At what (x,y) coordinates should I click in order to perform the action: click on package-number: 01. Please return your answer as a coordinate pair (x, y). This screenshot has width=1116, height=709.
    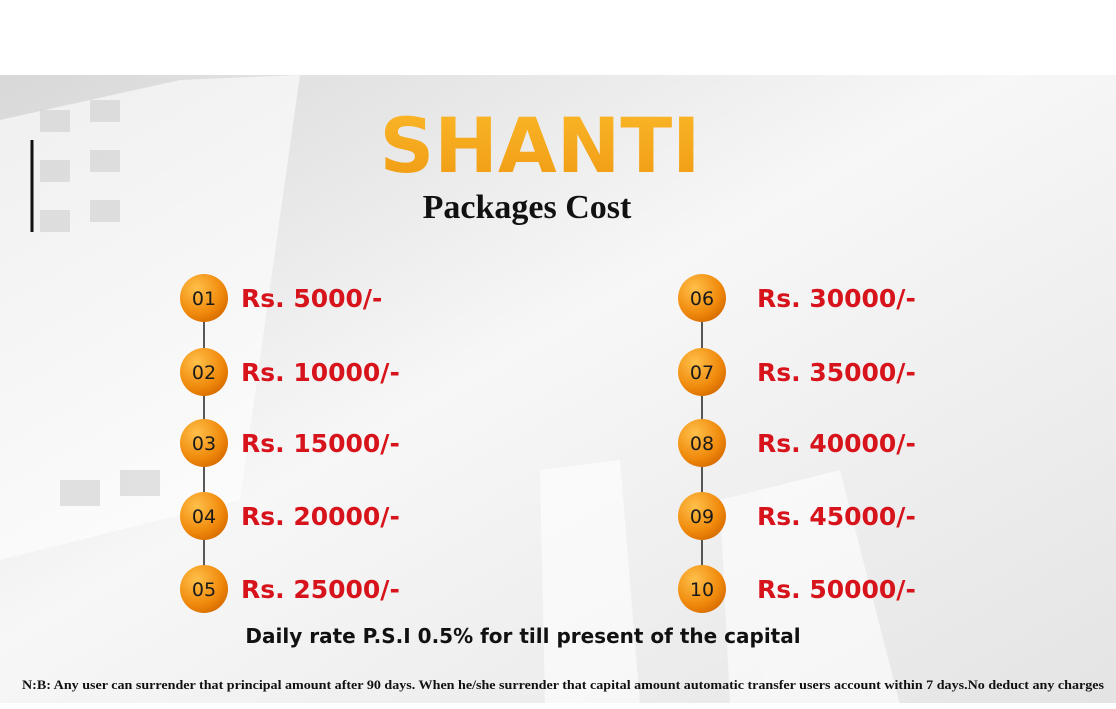
    Looking at the image, I should click on (204, 299).